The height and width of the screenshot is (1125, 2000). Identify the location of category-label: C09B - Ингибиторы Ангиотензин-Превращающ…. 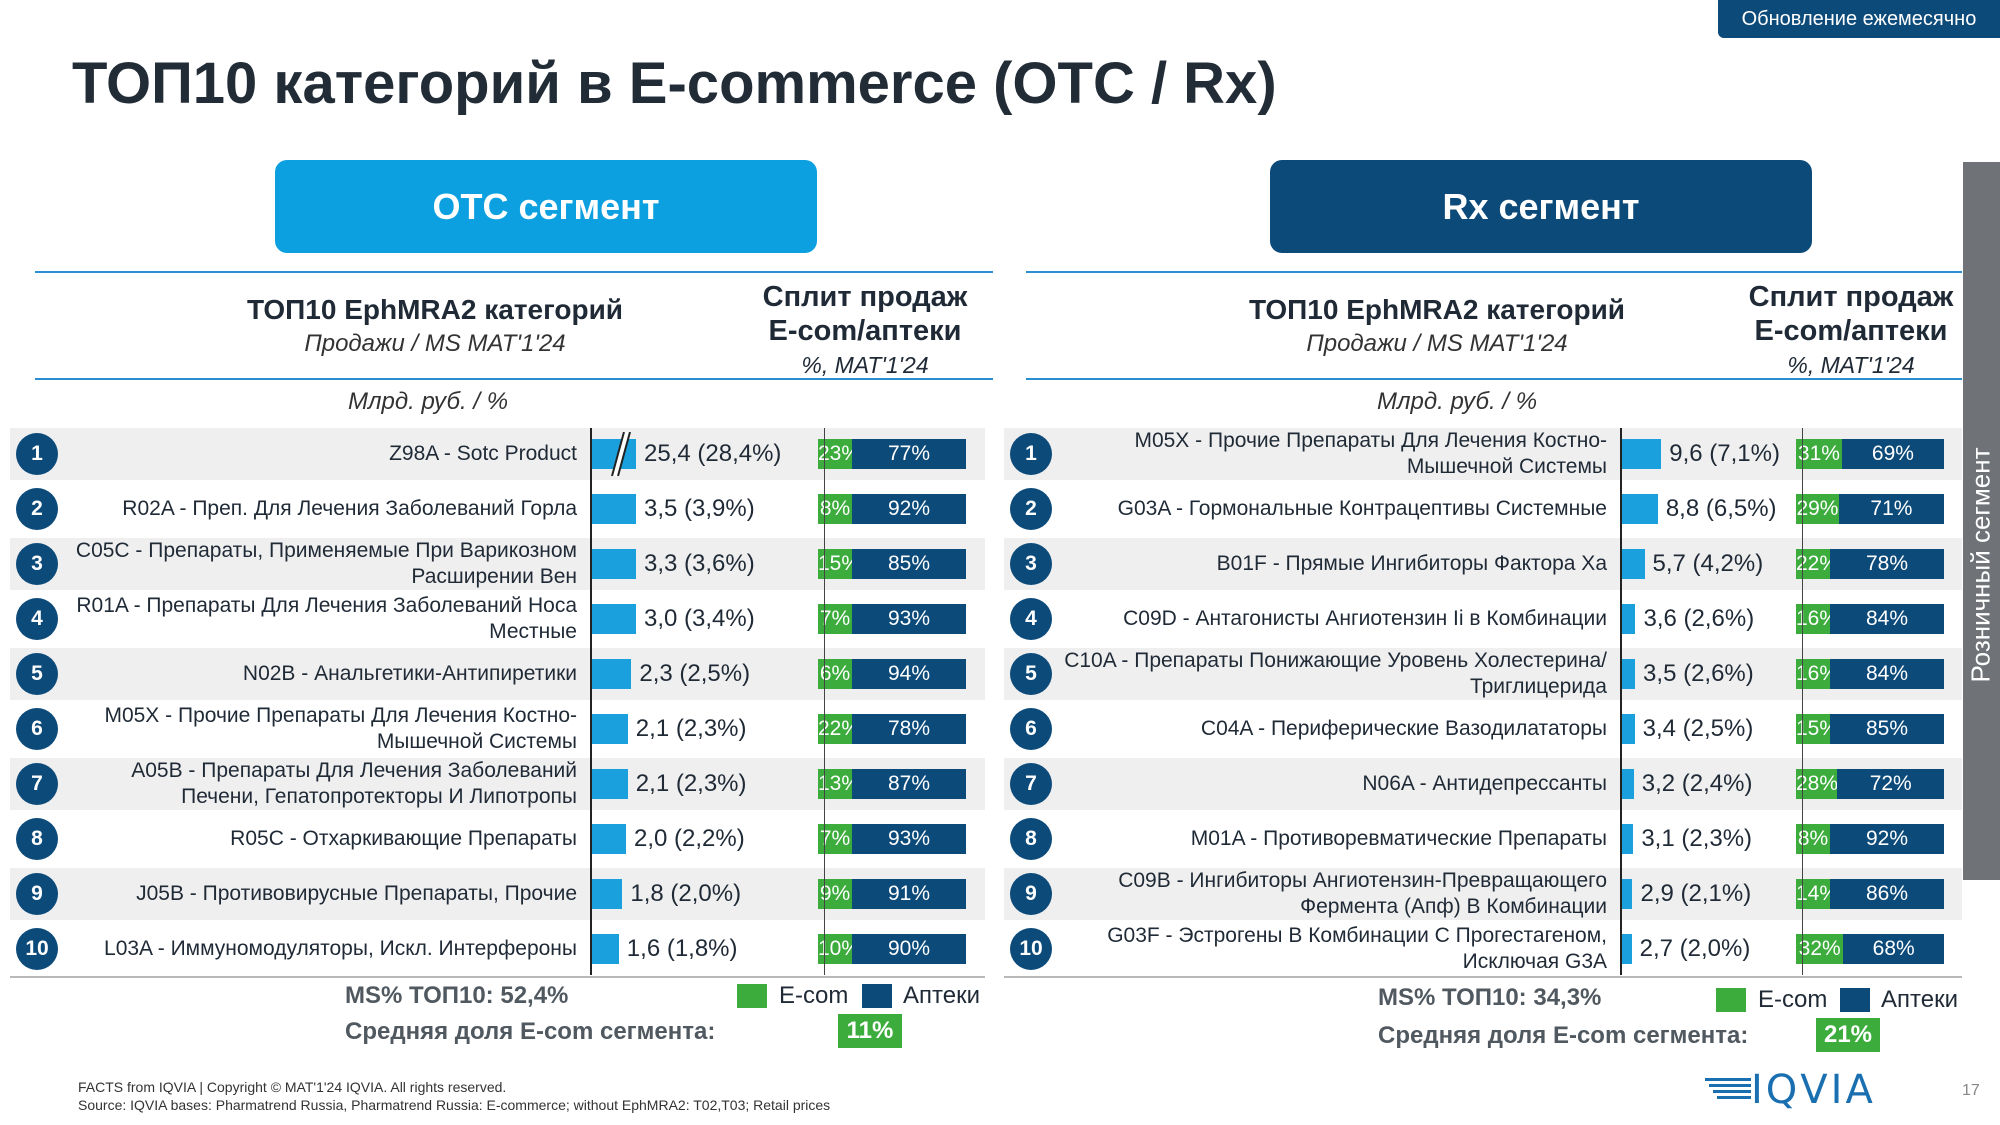
(1362, 893).